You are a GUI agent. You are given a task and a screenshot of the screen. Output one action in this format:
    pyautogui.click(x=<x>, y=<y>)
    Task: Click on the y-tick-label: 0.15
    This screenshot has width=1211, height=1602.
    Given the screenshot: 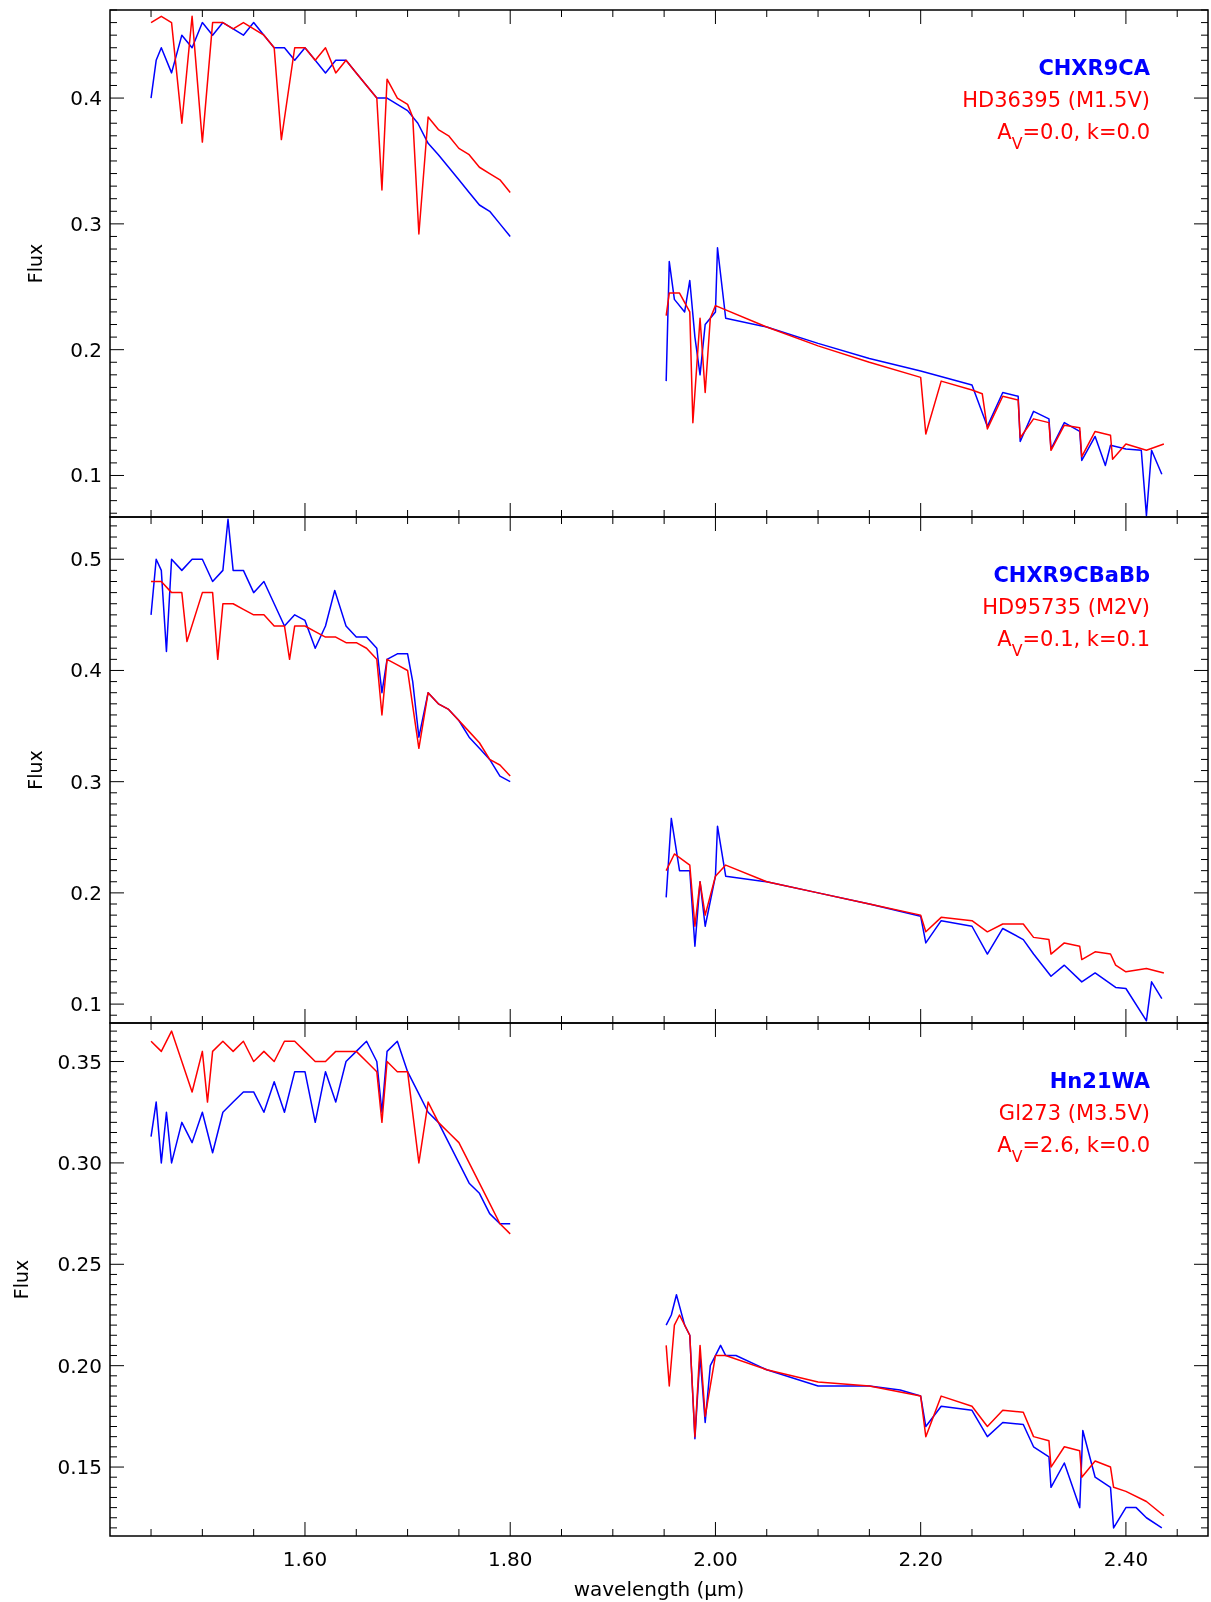 What is the action you would take?
    pyautogui.click(x=79, y=1467)
    